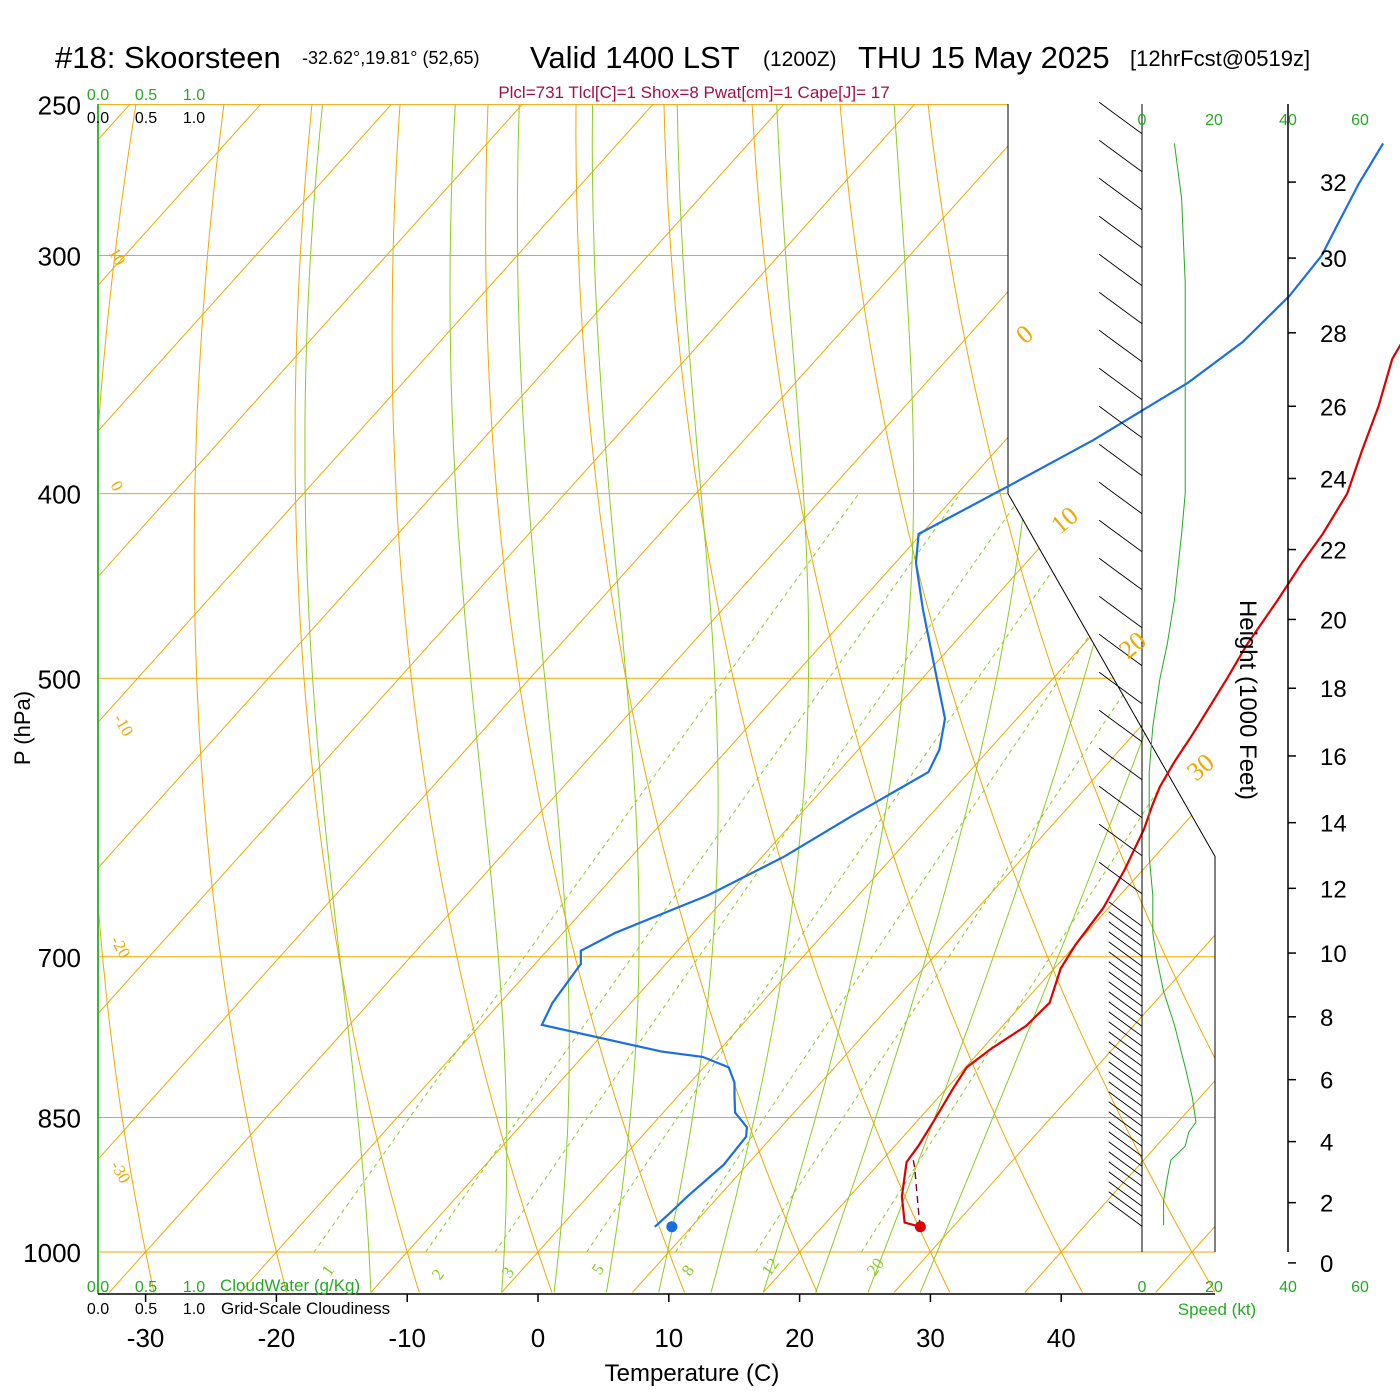 The image size is (1400, 1400). Describe the element at coordinates (1326, 1204) in the screenshot. I see `height-tick-label: 2` at that location.